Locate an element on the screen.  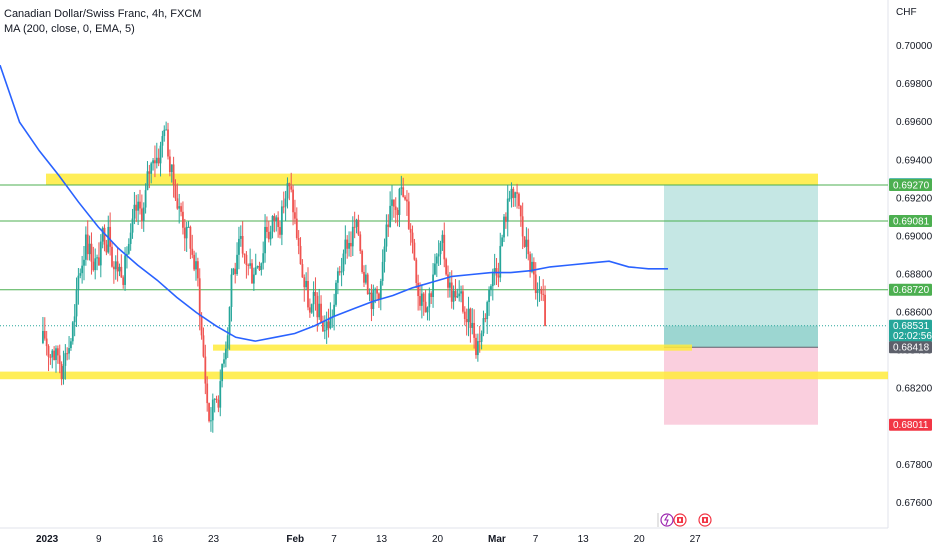
x-tick-label: Mar is located at coordinates (497, 539).